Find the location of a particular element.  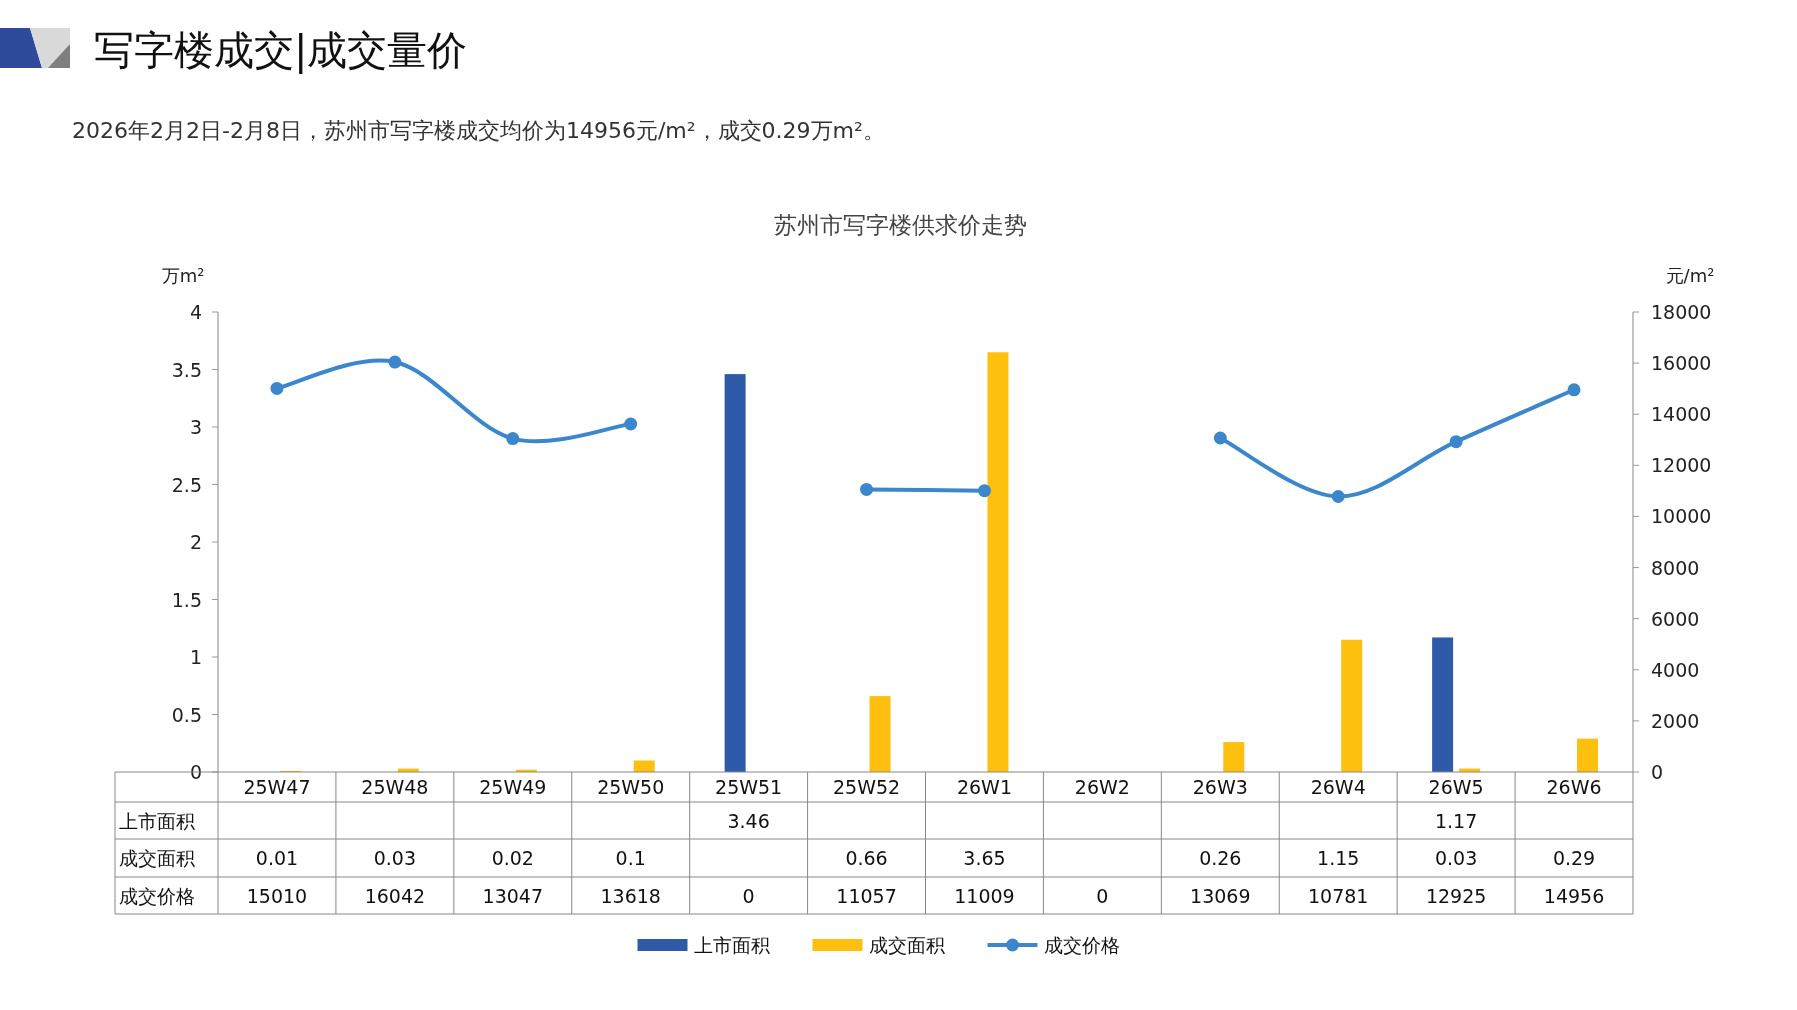

data-label: 0.02 is located at coordinates (512, 858).